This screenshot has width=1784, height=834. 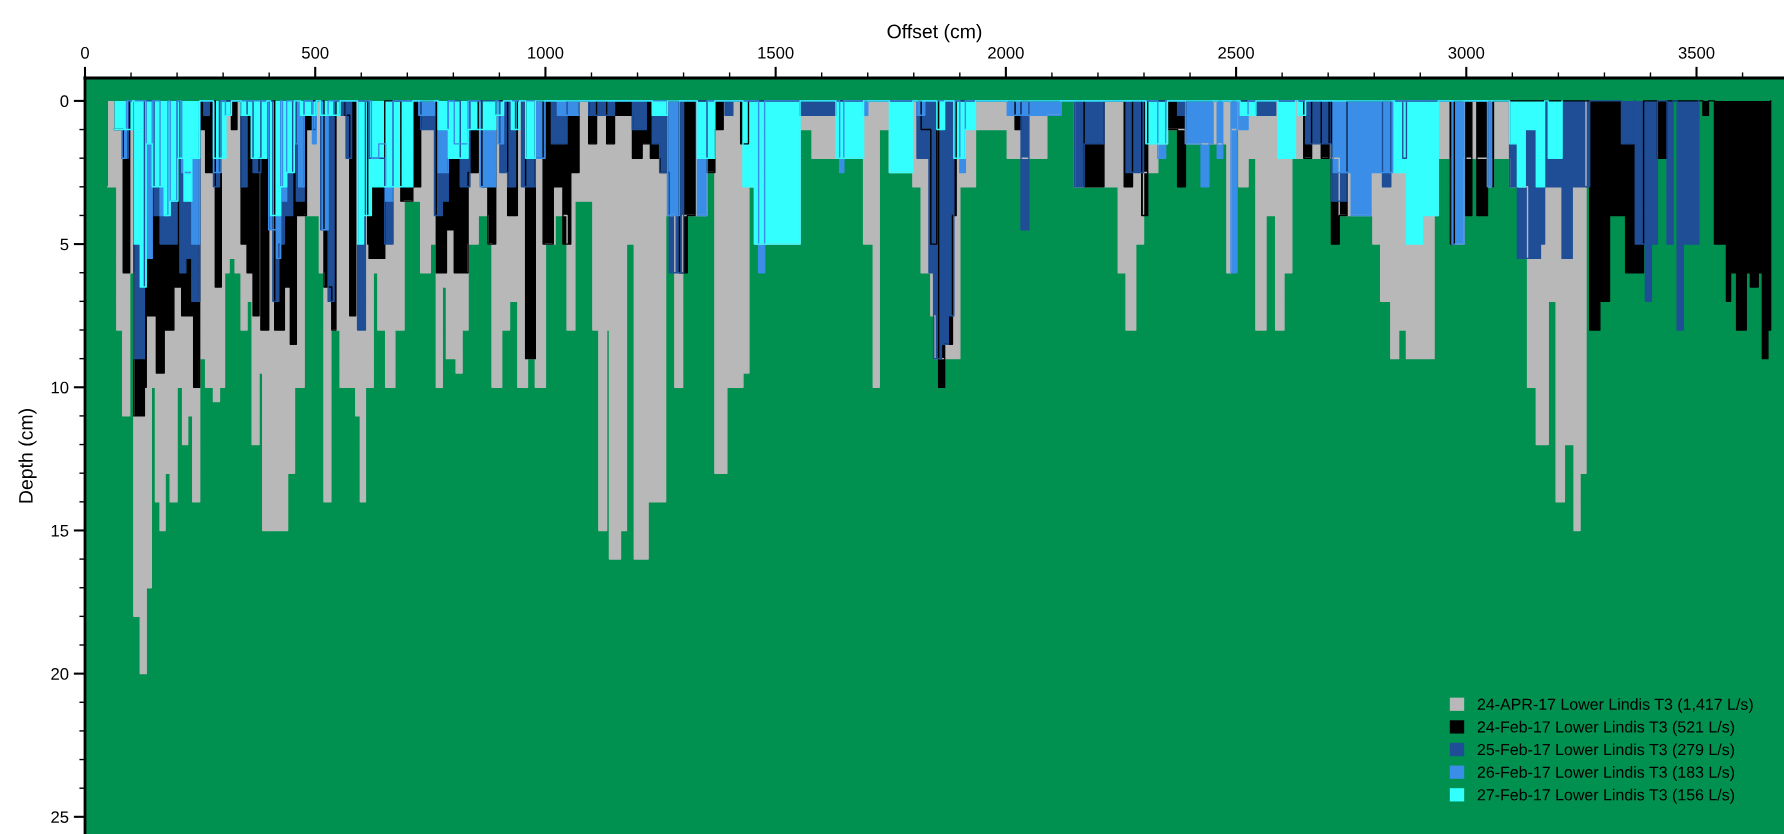 I want to click on y-tick-label: 15, so click(x=60, y=531).